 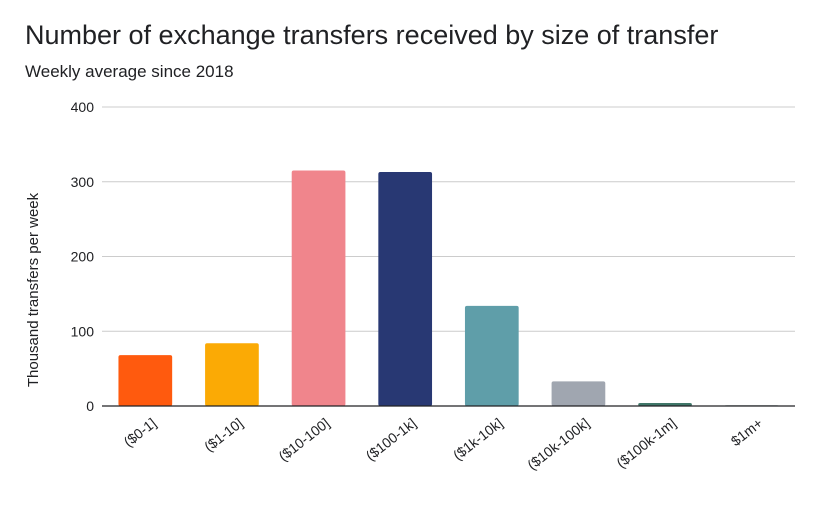 What do you see at coordinates (33, 289) in the screenshot?
I see `y-axis-label: Thousand transfers per week` at bounding box center [33, 289].